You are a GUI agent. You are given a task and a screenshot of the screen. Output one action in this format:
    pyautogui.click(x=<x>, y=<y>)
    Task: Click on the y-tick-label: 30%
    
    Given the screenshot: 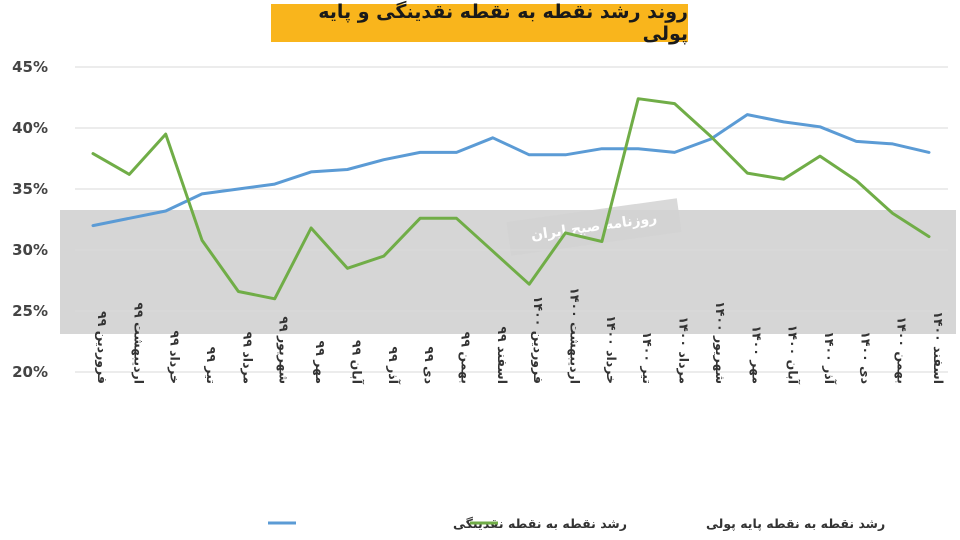 What is the action you would take?
    pyautogui.click(x=30, y=250)
    